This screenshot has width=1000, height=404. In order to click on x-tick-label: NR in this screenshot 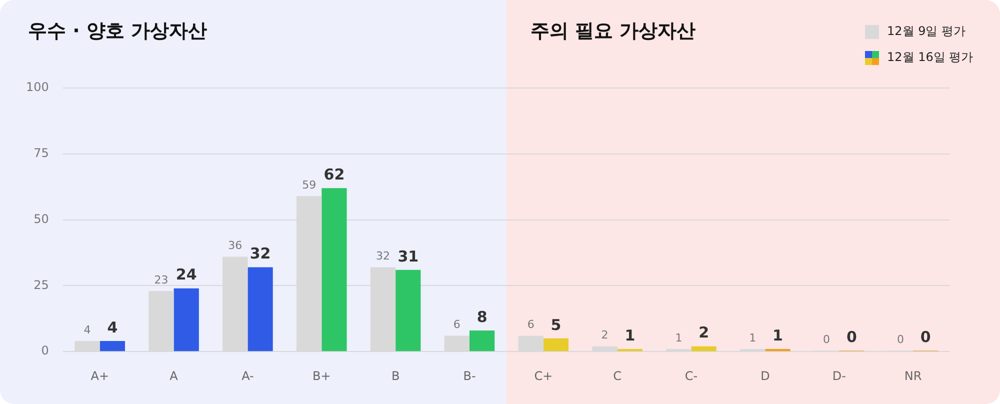, I will do `click(913, 375)`.